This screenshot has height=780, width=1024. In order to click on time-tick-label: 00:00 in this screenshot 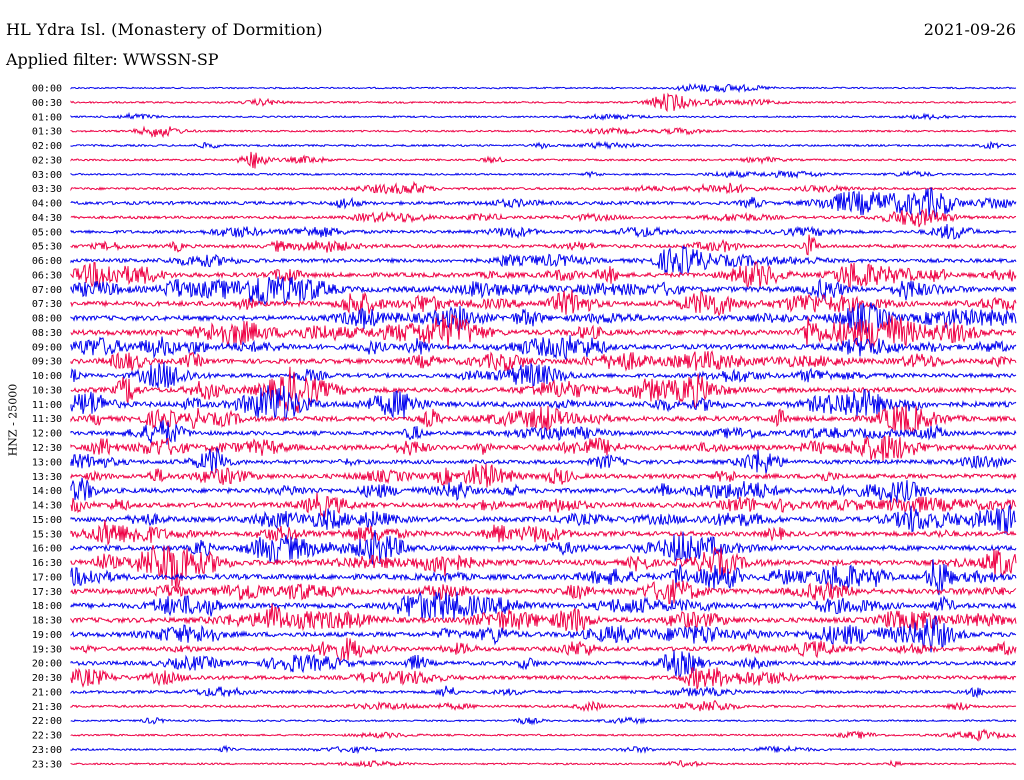, I will do `click(47, 89)`.